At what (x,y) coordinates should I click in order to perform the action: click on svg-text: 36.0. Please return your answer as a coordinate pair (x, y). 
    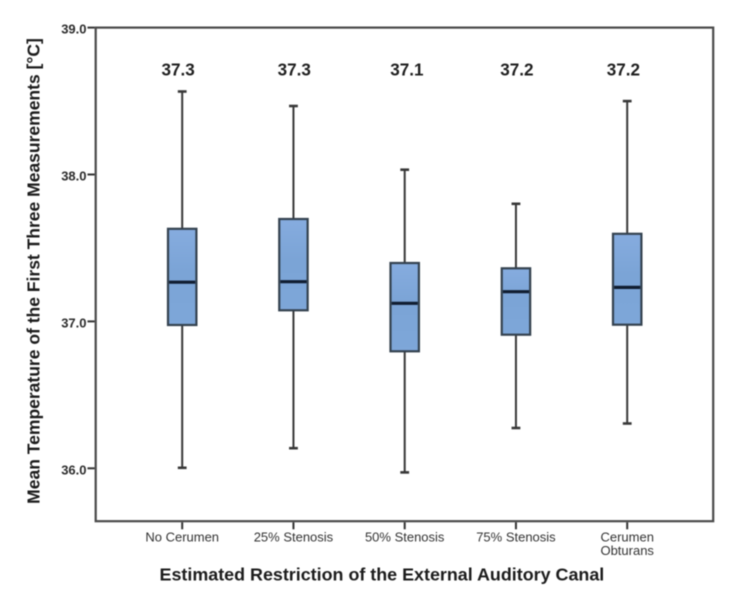
    Looking at the image, I should click on (73, 470).